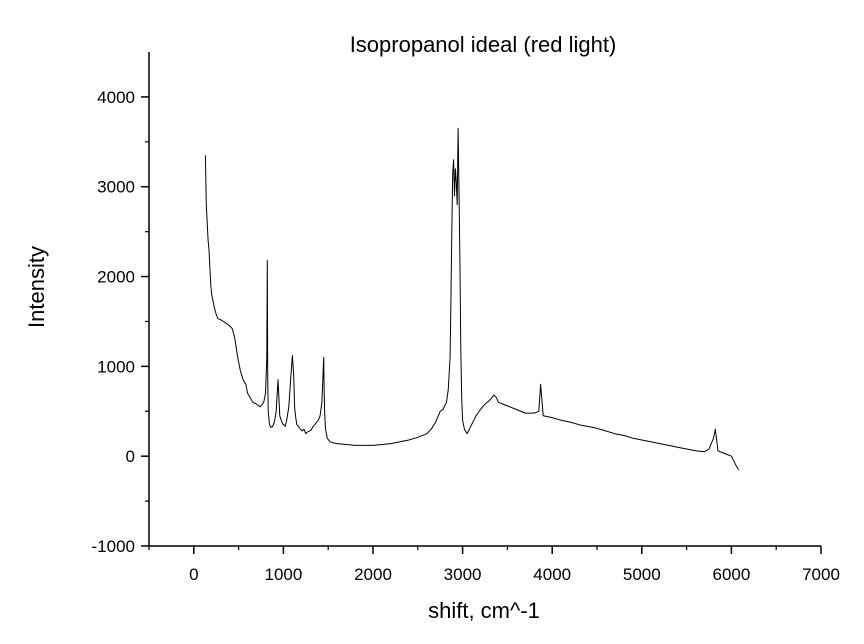 This screenshot has width=864, height=644. I want to click on x-axis-label: shift, cm^-1, so click(484, 610).